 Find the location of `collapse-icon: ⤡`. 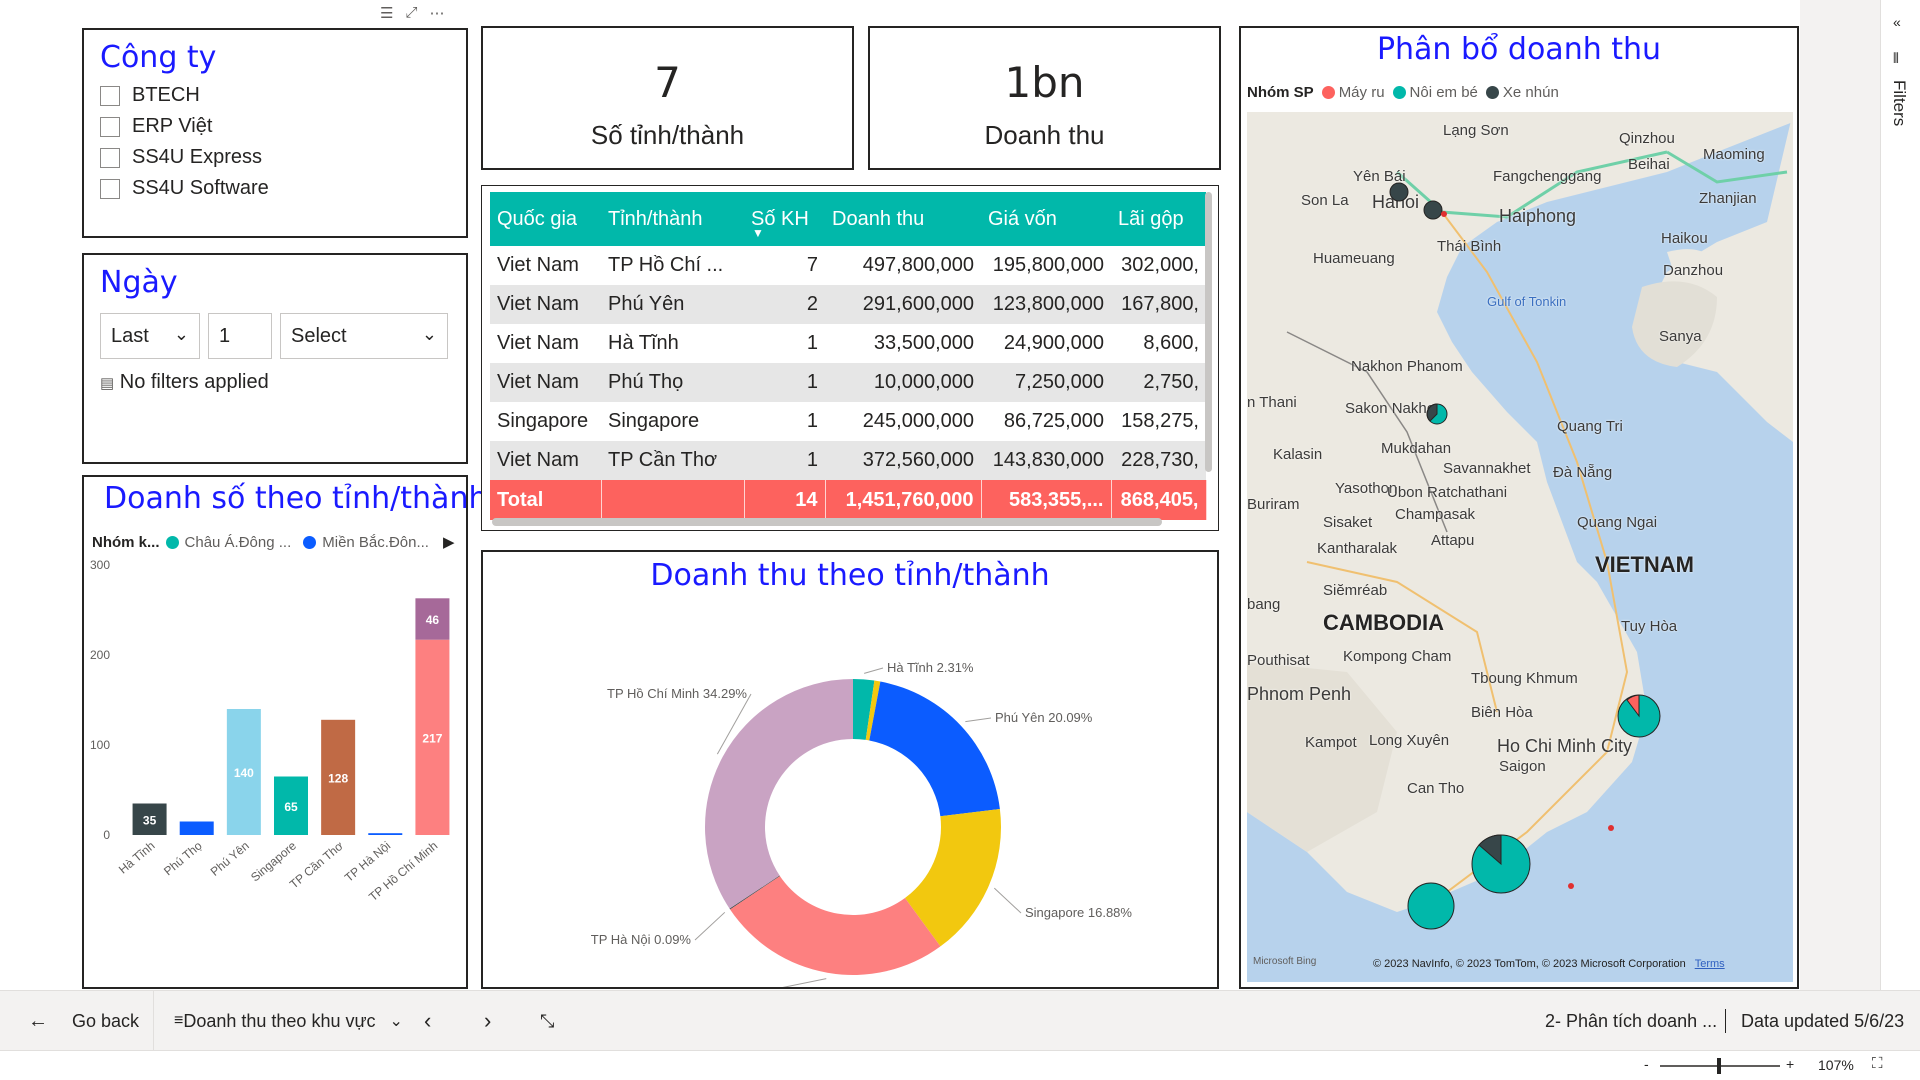

collapse-icon: ⤡ is located at coordinates (547, 1020).